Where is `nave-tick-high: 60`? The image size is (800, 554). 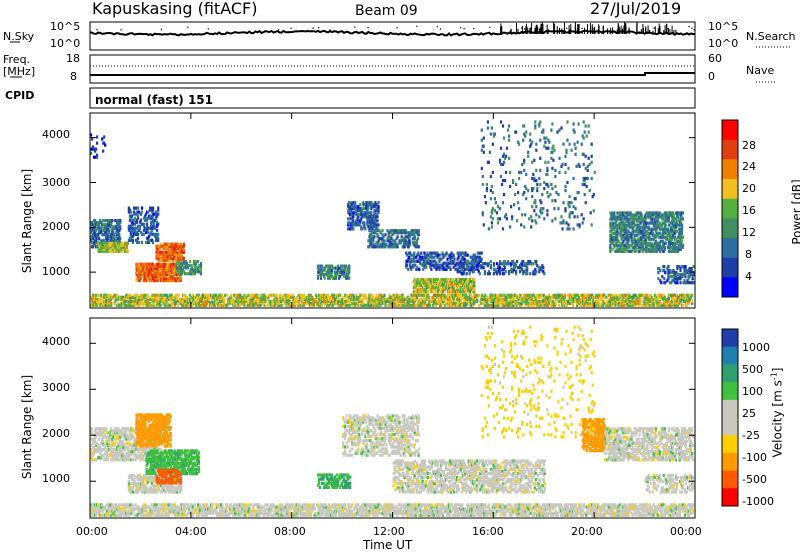
nave-tick-high: 60 is located at coordinates (715, 58).